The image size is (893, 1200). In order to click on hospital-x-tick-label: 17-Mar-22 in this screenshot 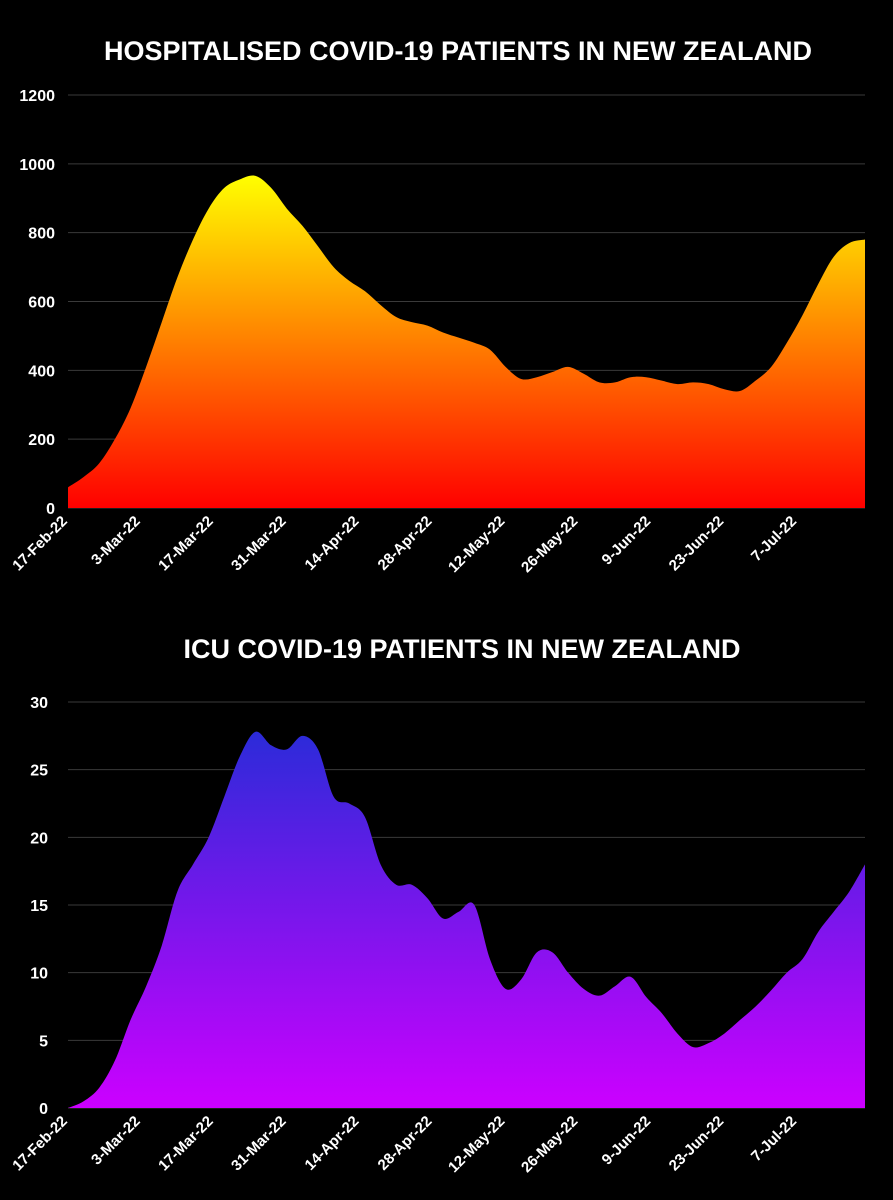, I will do `click(186, 544)`.